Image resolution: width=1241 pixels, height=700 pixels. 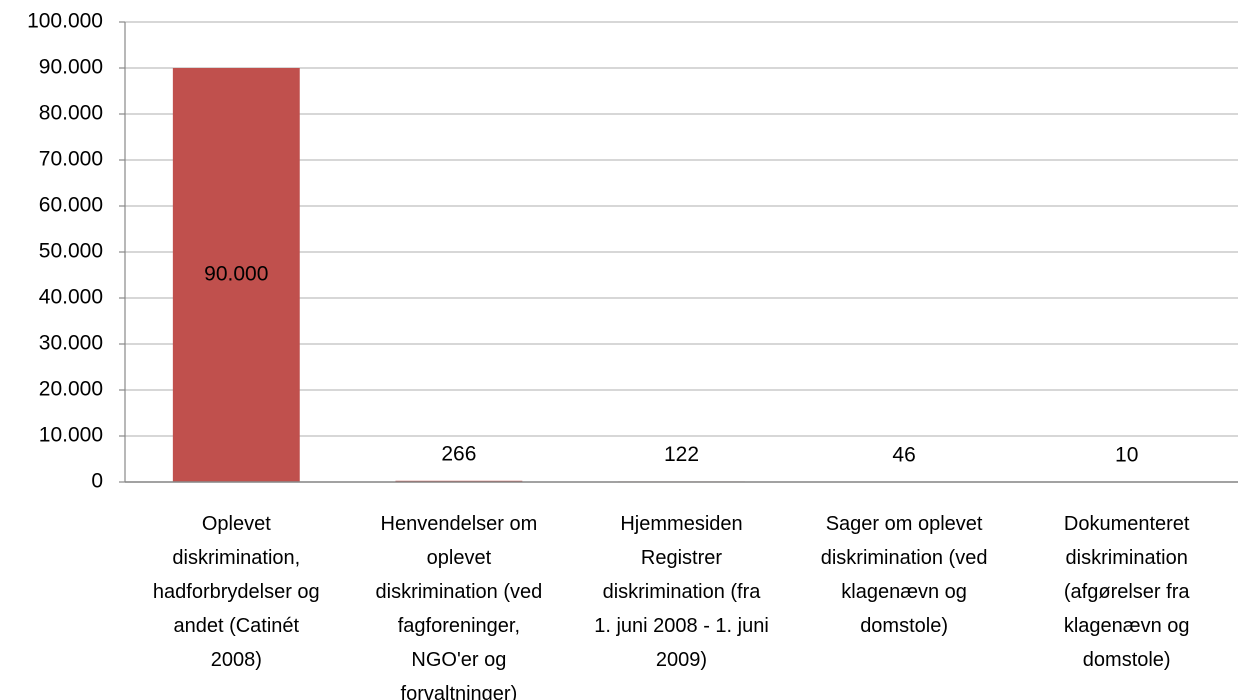 I want to click on y-tick-label: 70.000, so click(x=71, y=159).